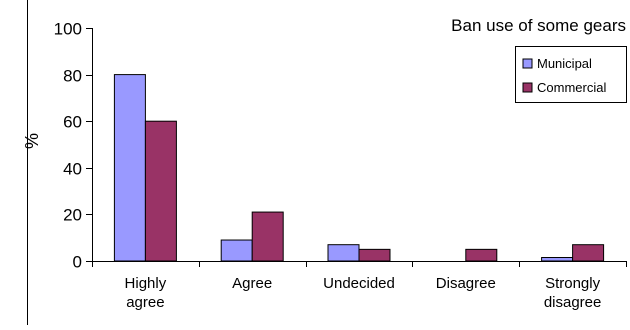 The width and height of the screenshot is (630, 330). What do you see at coordinates (72, 122) in the screenshot?
I see `y-tick-label: 60` at bounding box center [72, 122].